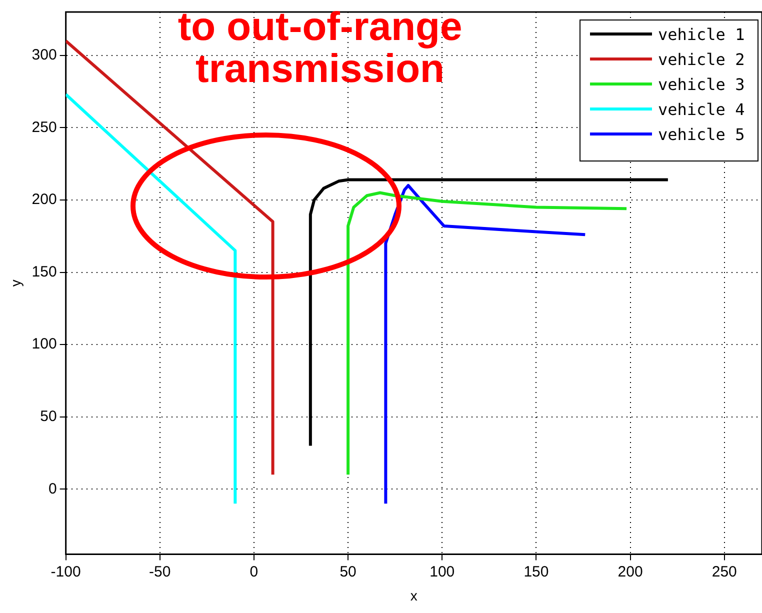 The height and width of the screenshot is (613, 762). Describe the element at coordinates (160, 571) in the screenshot. I see `x-tick-label: -50` at that location.